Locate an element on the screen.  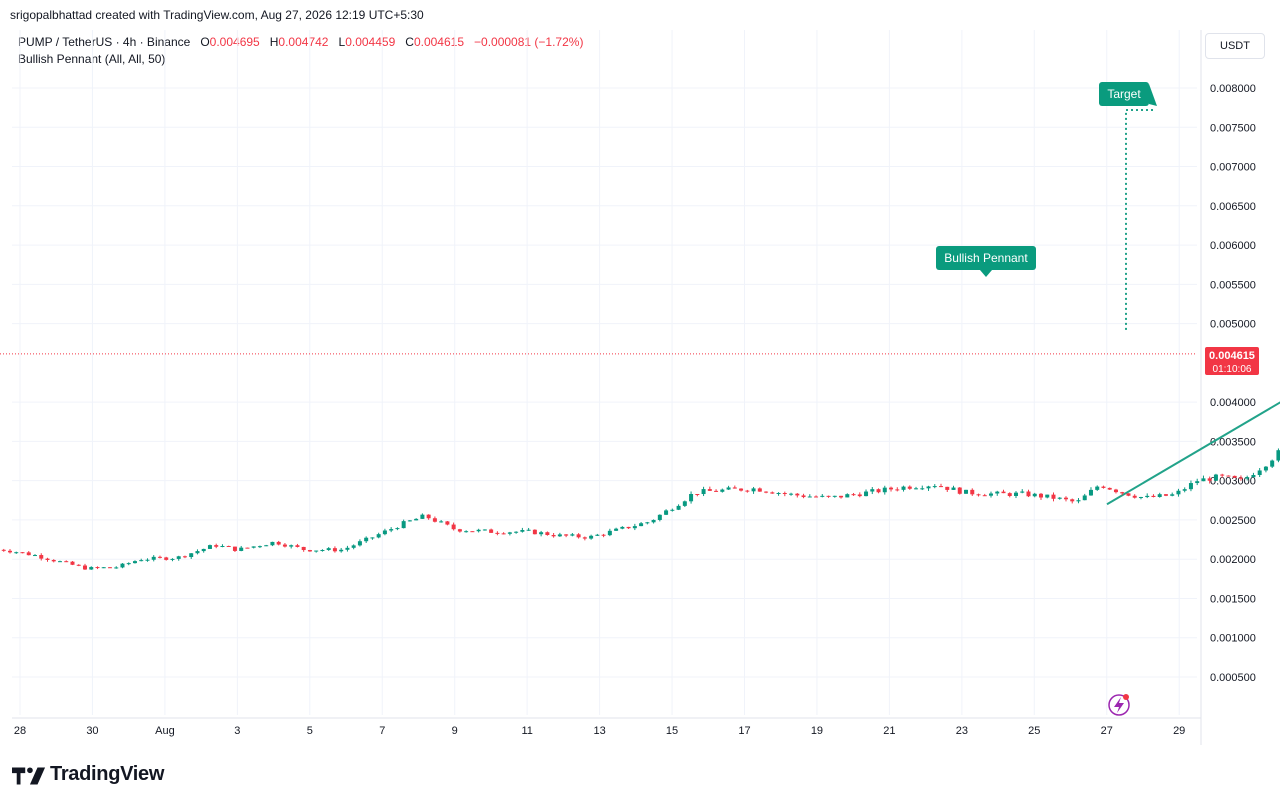
close-value: 0.004615 is located at coordinates (438, 42).